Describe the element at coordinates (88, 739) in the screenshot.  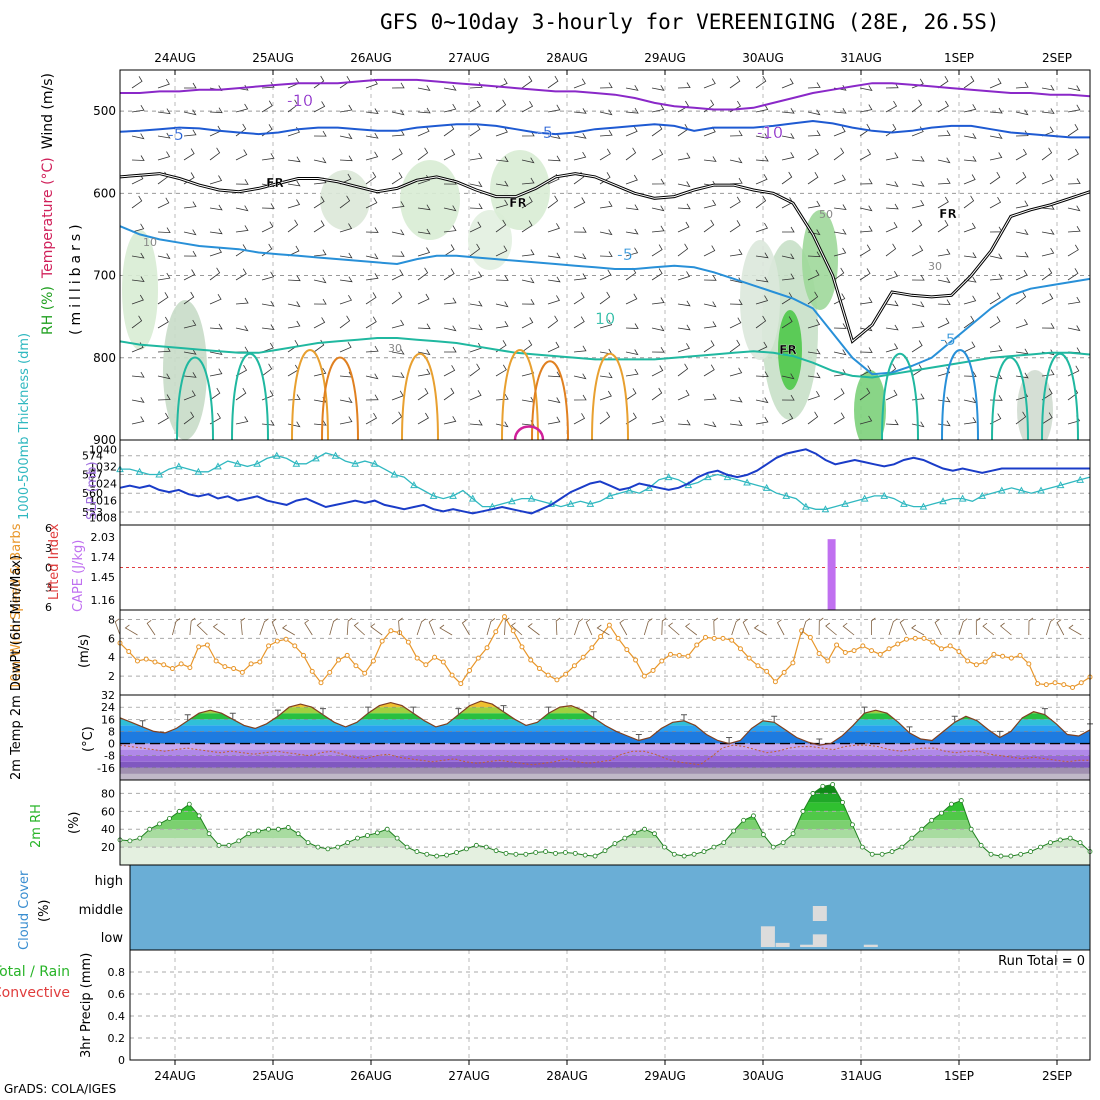
I see `temp-unit: (°C)` at that location.